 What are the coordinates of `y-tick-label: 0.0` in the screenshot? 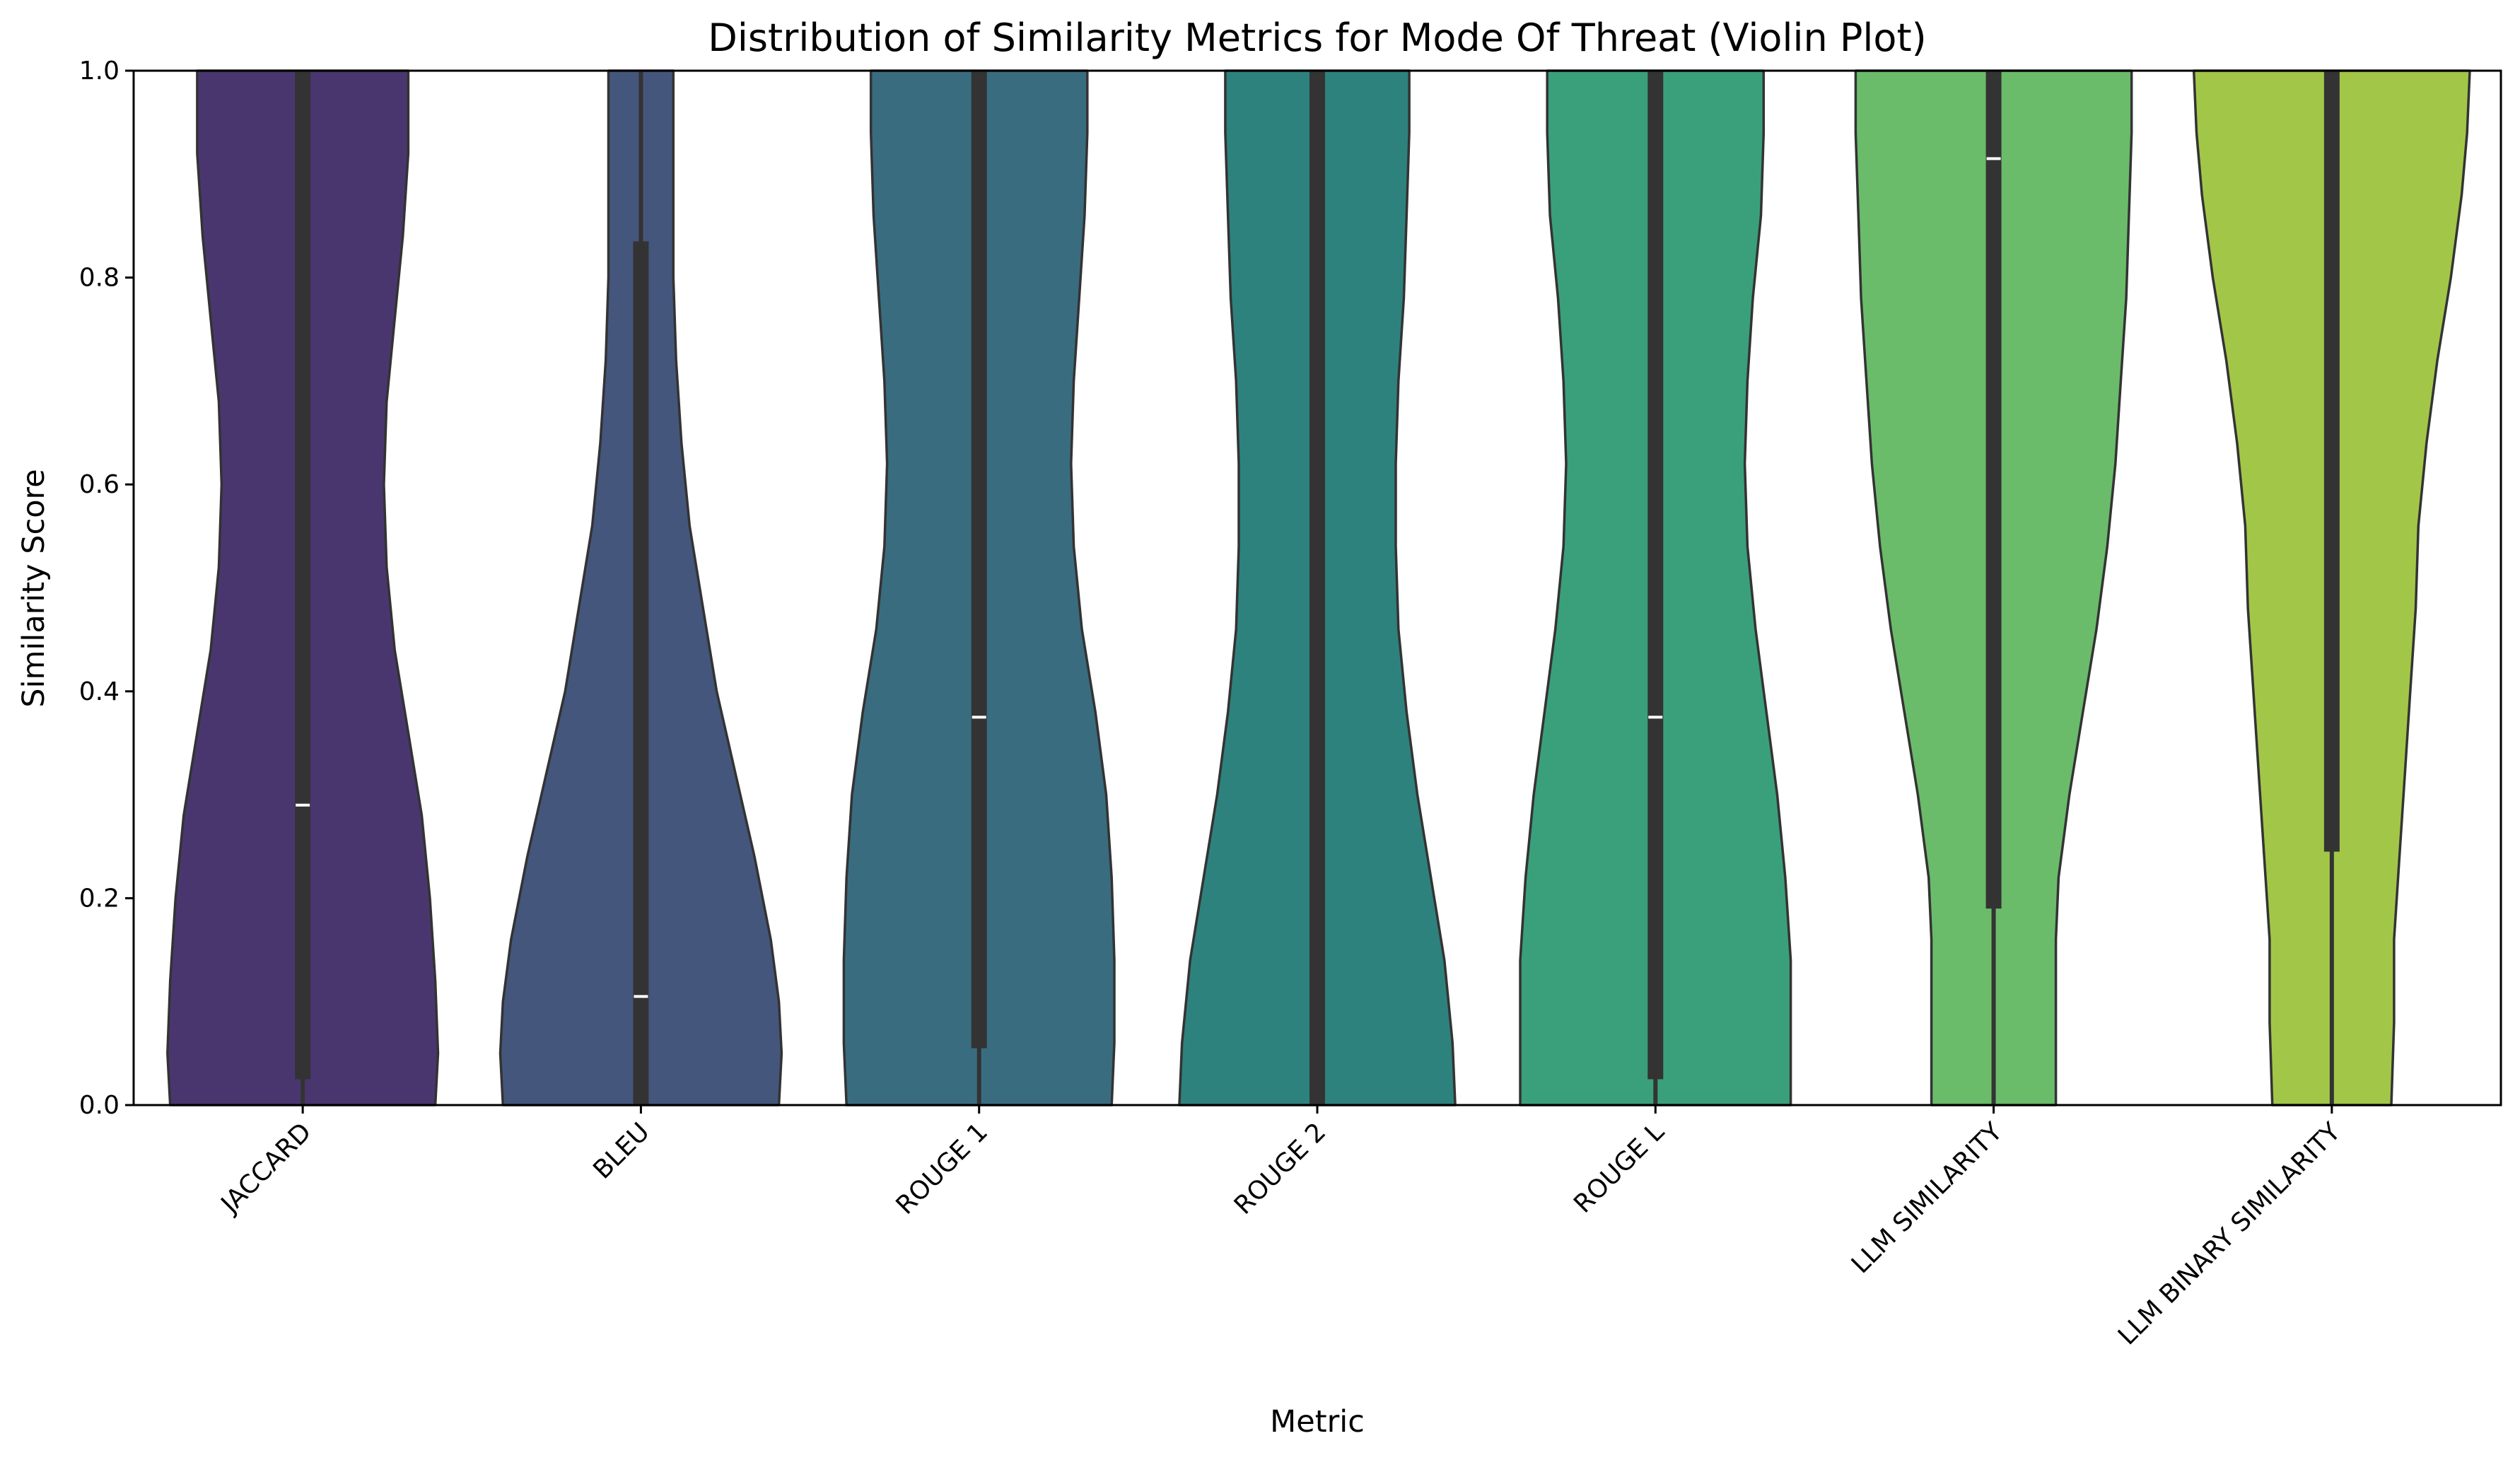 It's located at (99, 1105).